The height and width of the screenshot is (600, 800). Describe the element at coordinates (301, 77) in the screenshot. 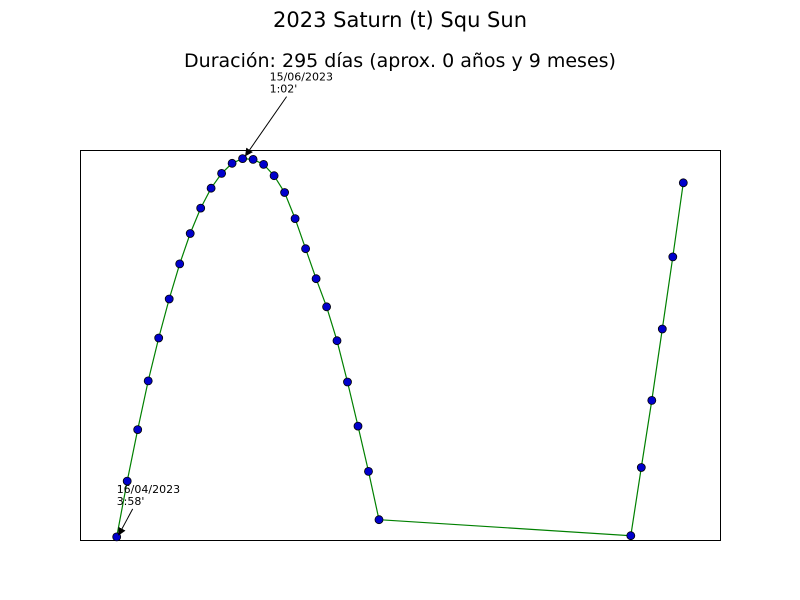

I see `annotation-date: 15/06/2023` at that location.